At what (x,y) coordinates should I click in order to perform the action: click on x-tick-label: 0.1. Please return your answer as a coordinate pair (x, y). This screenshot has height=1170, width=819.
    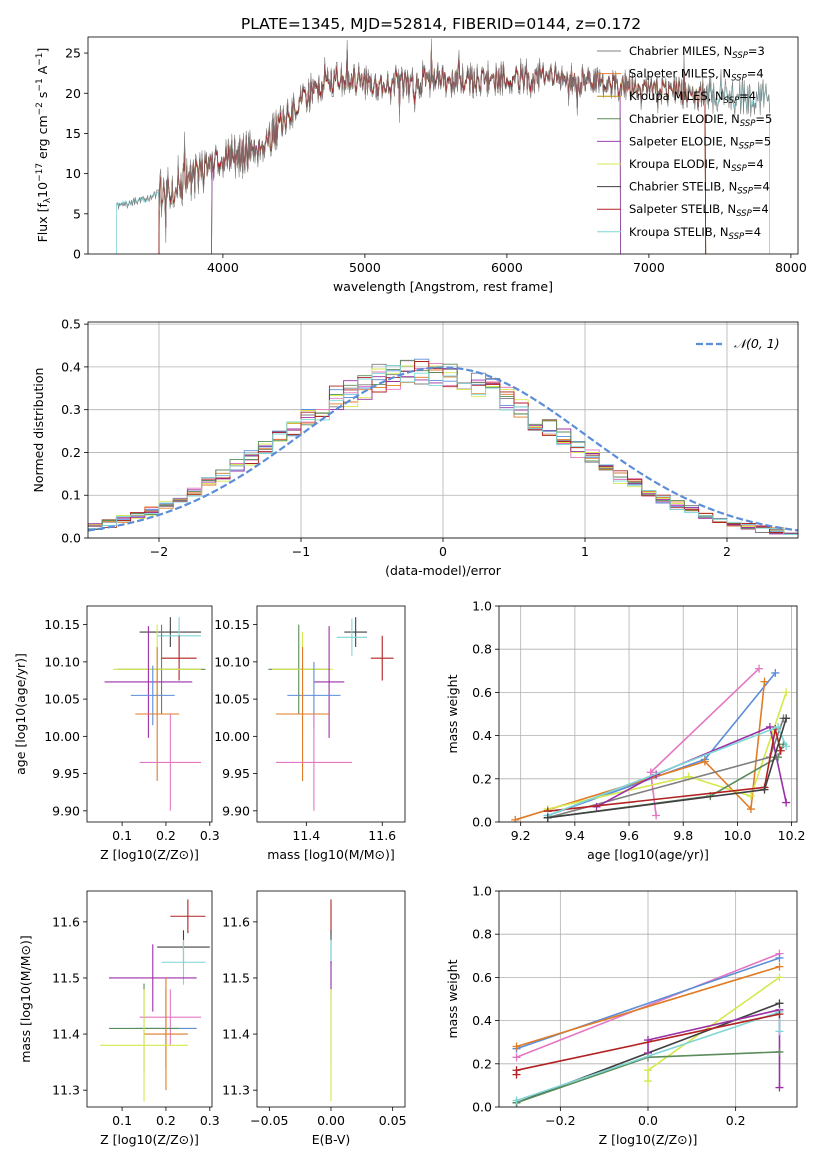
    Looking at the image, I should click on (122, 1120).